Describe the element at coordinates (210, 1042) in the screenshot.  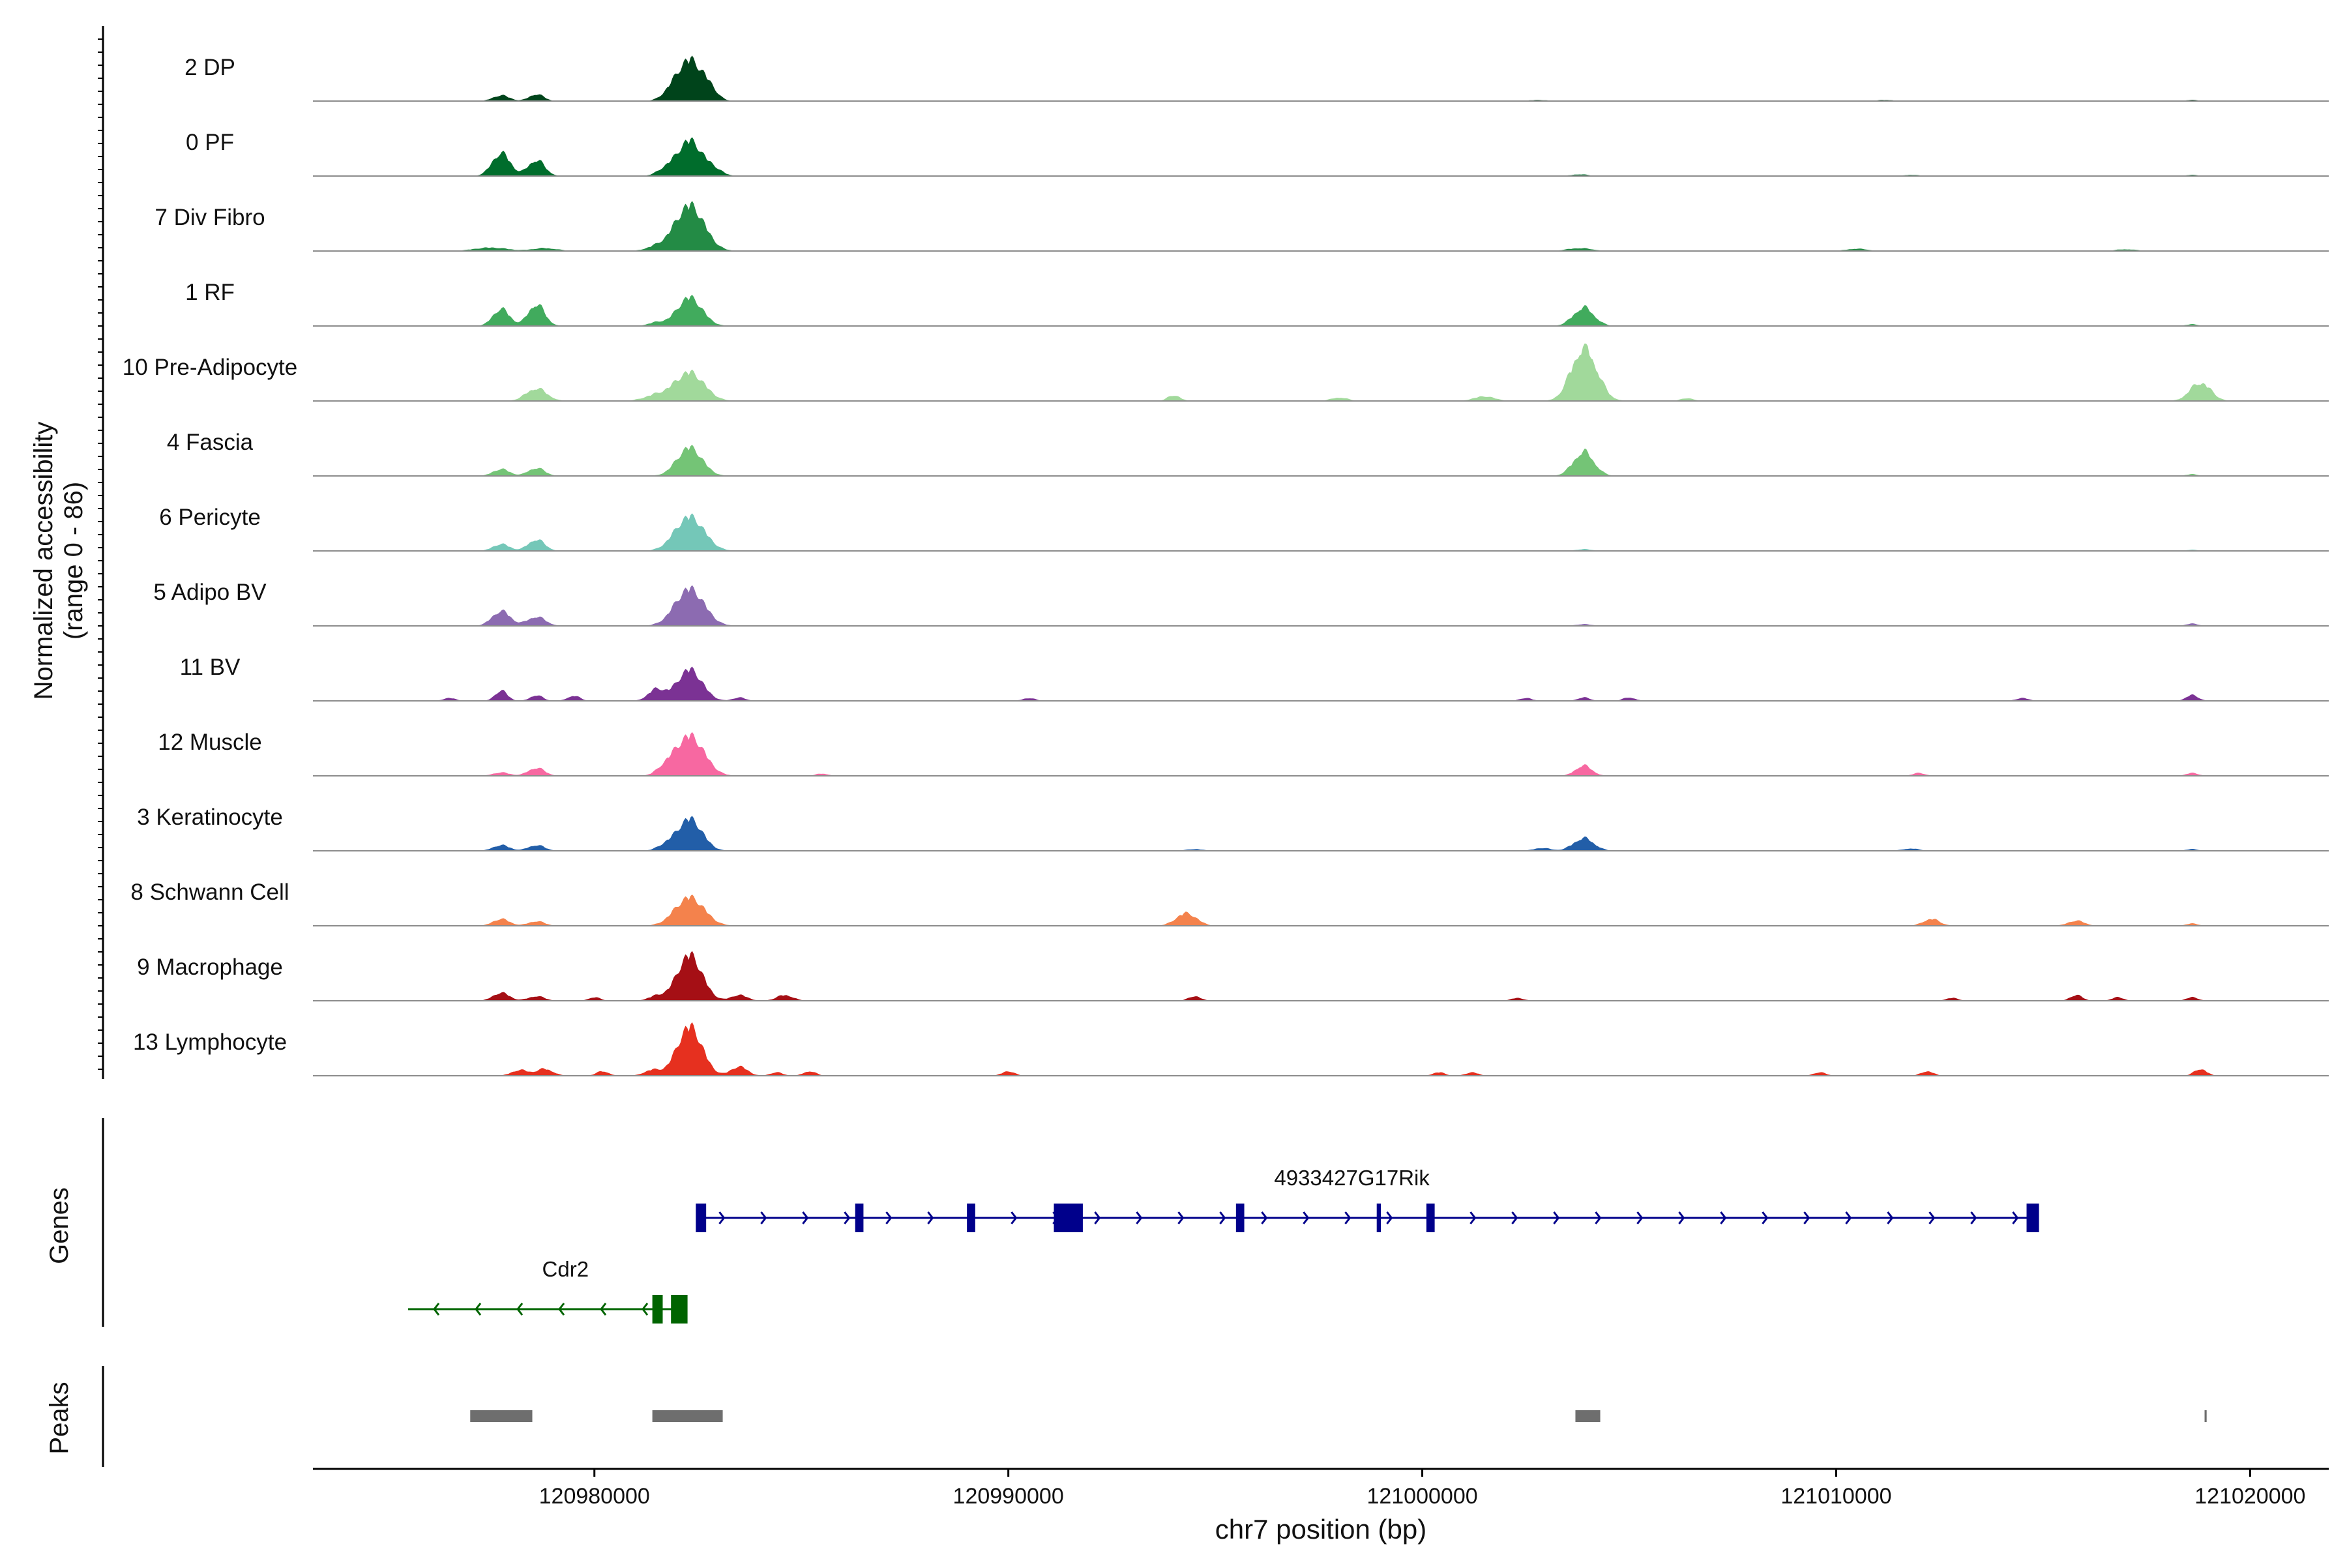
I see `track-label: 13 Lymphocyte` at that location.